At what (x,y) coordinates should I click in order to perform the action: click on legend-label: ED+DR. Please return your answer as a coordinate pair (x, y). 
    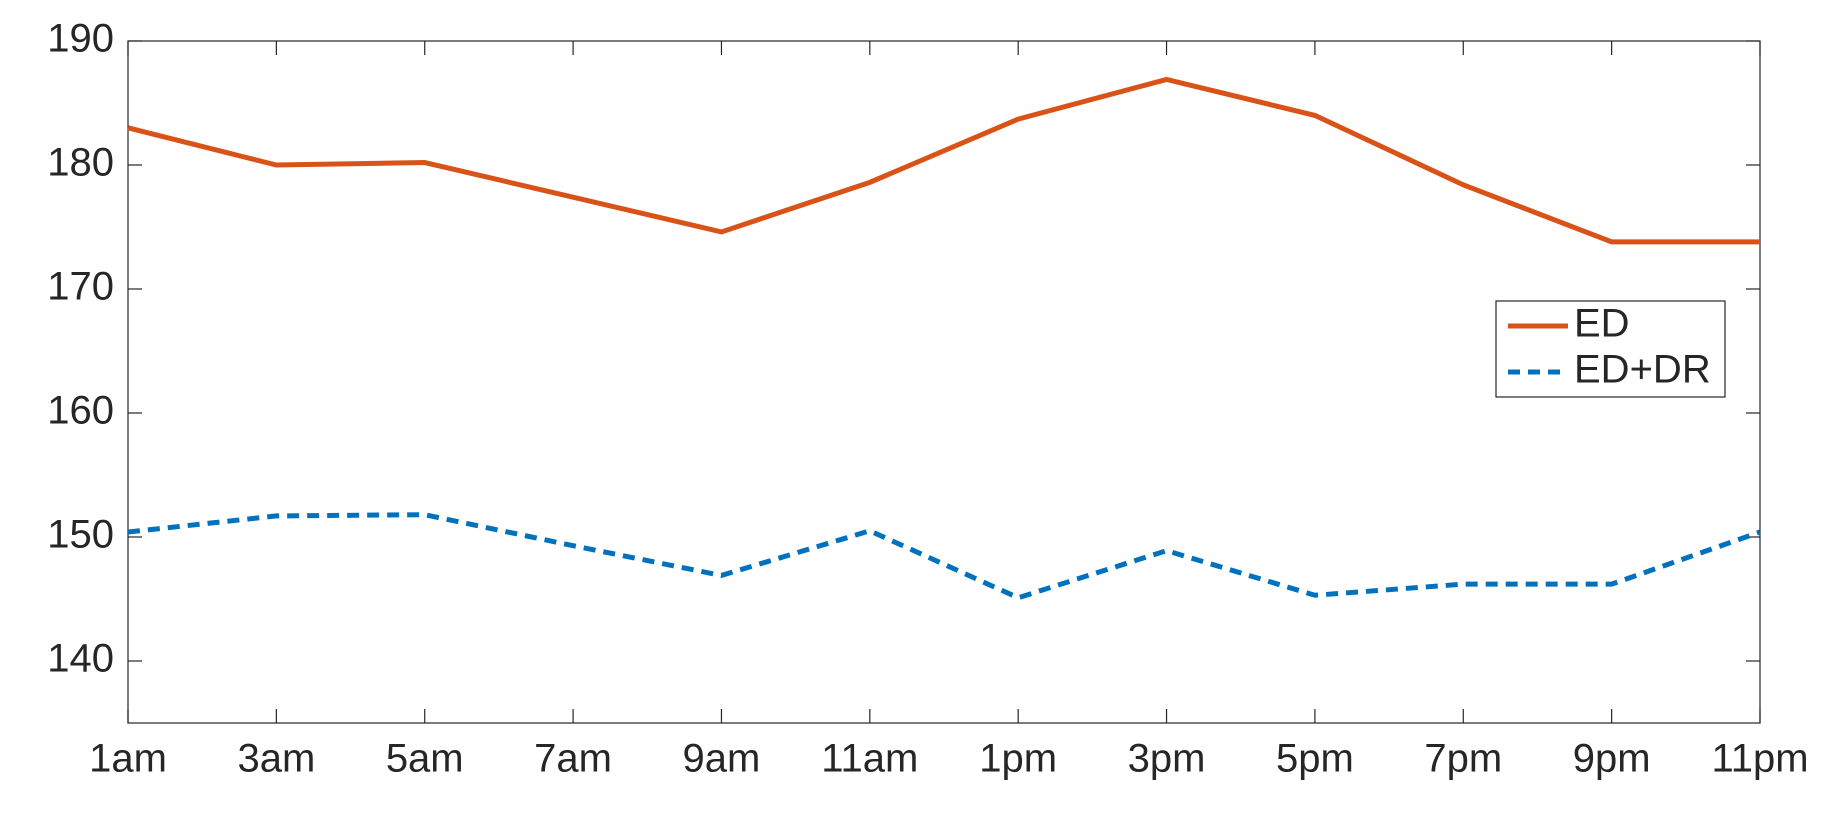
    Looking at the image, I should click on (1642, 370).